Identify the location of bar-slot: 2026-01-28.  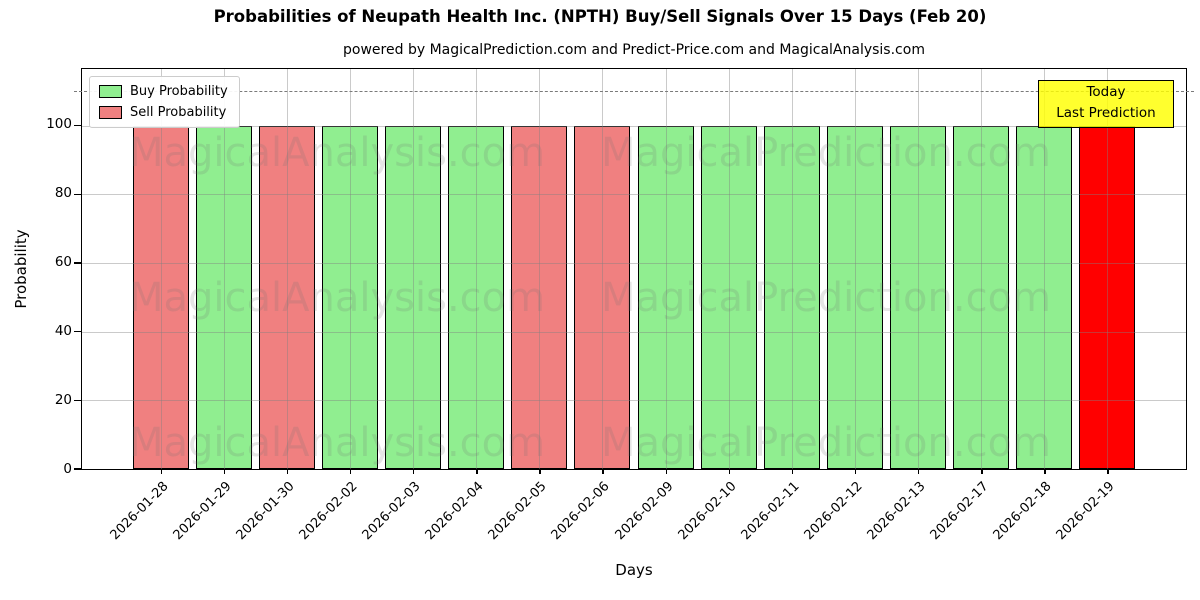
(149, 306).